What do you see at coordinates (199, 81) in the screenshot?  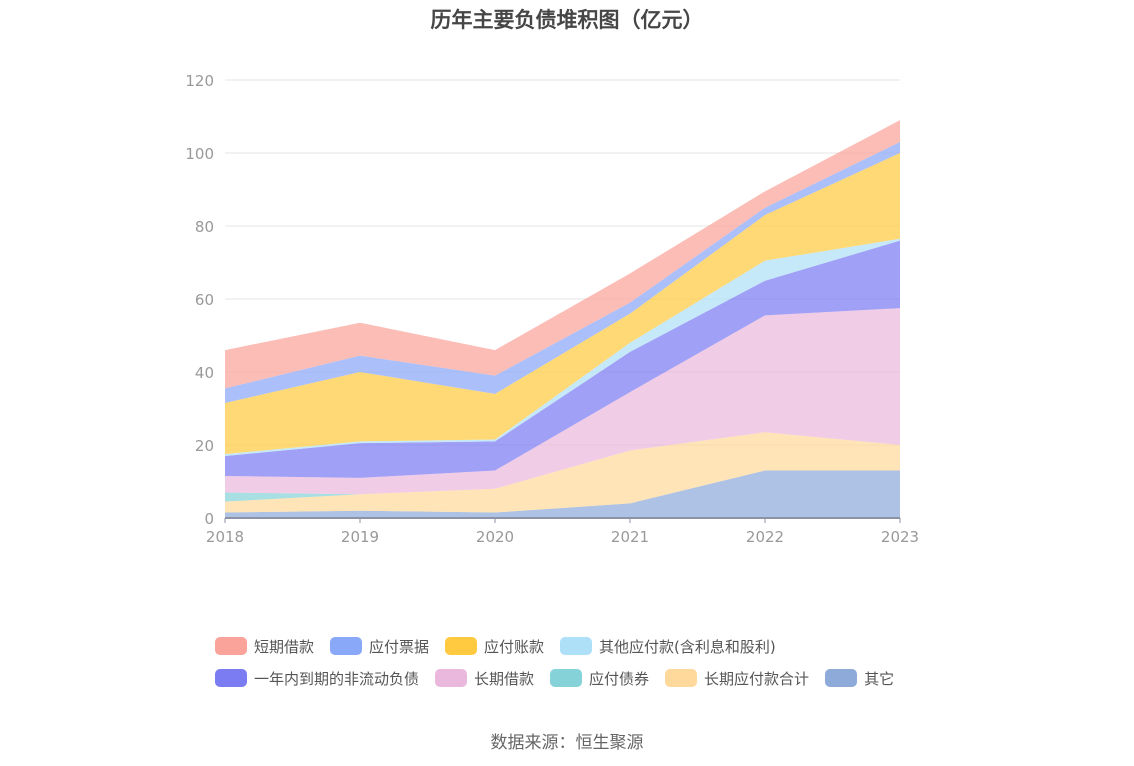 I see `y-tick-label: 120` at bounding box center [199, 81].